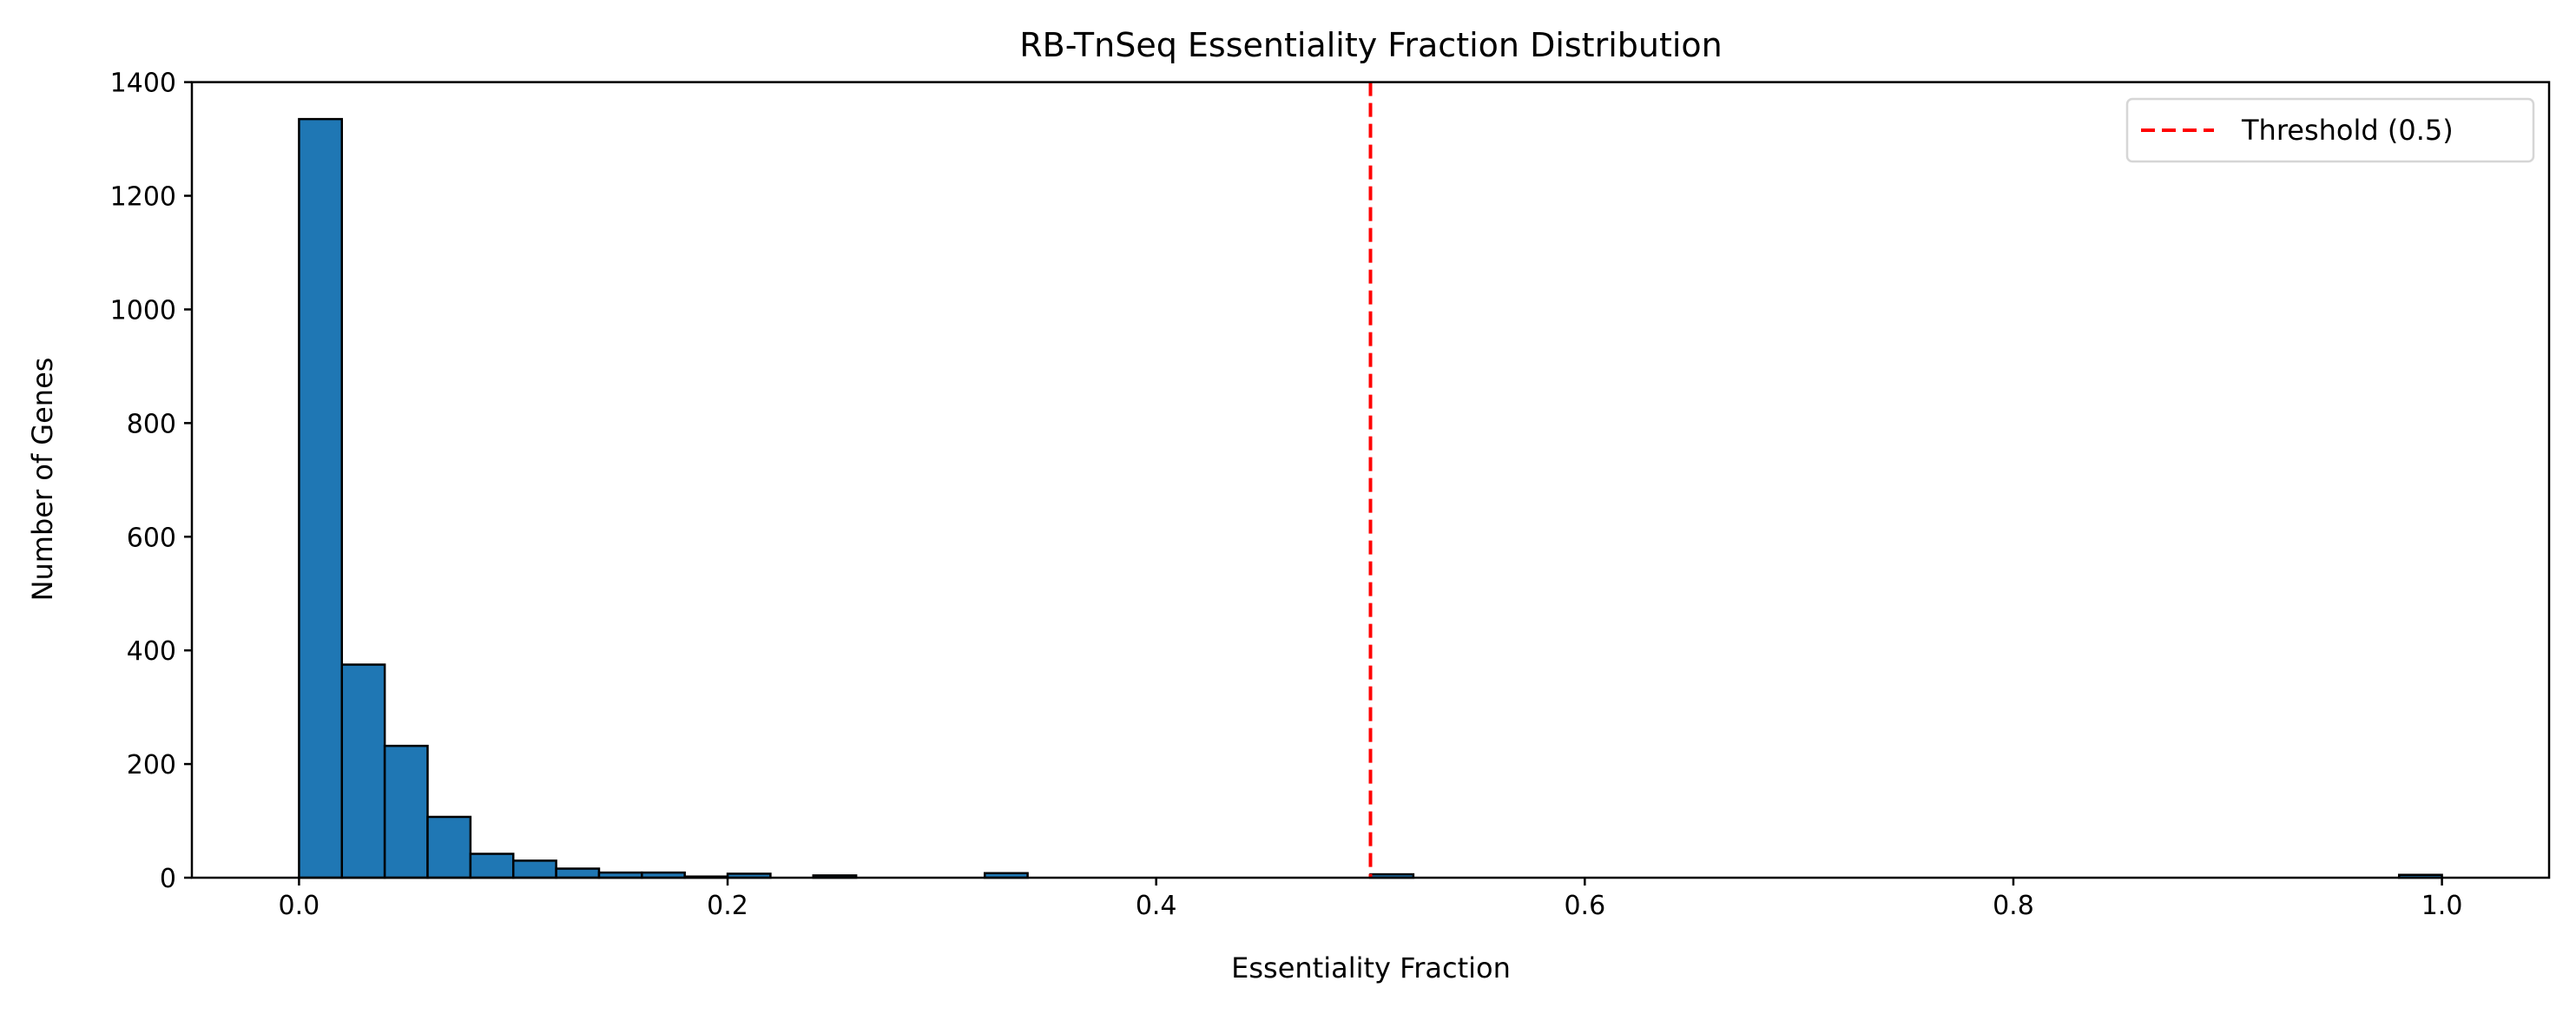 Image resolution: width=2576 pixels, height=1014 pixels. Describe the element at coordinates (143, 198) in the screenshot. I see `y-tick-label: 1200` at that location.